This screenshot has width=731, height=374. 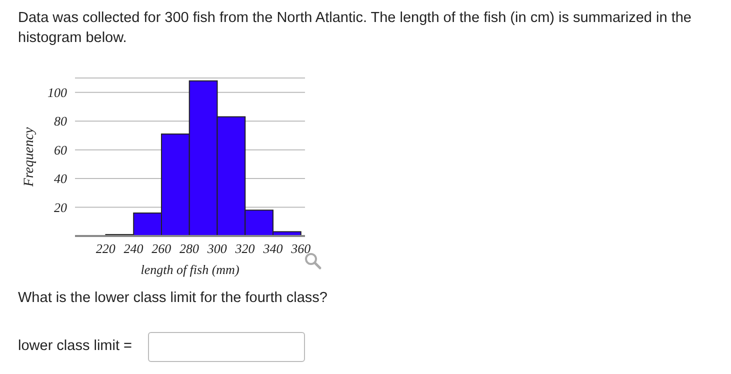 What do you see at coordinates (355, 28) in the screenshot?
I see `text: Data was collected for 300 fish from the North Atlantic. The length of the fish (in cm) is summarized in the histogram below.` at bounding box center [355, 28].